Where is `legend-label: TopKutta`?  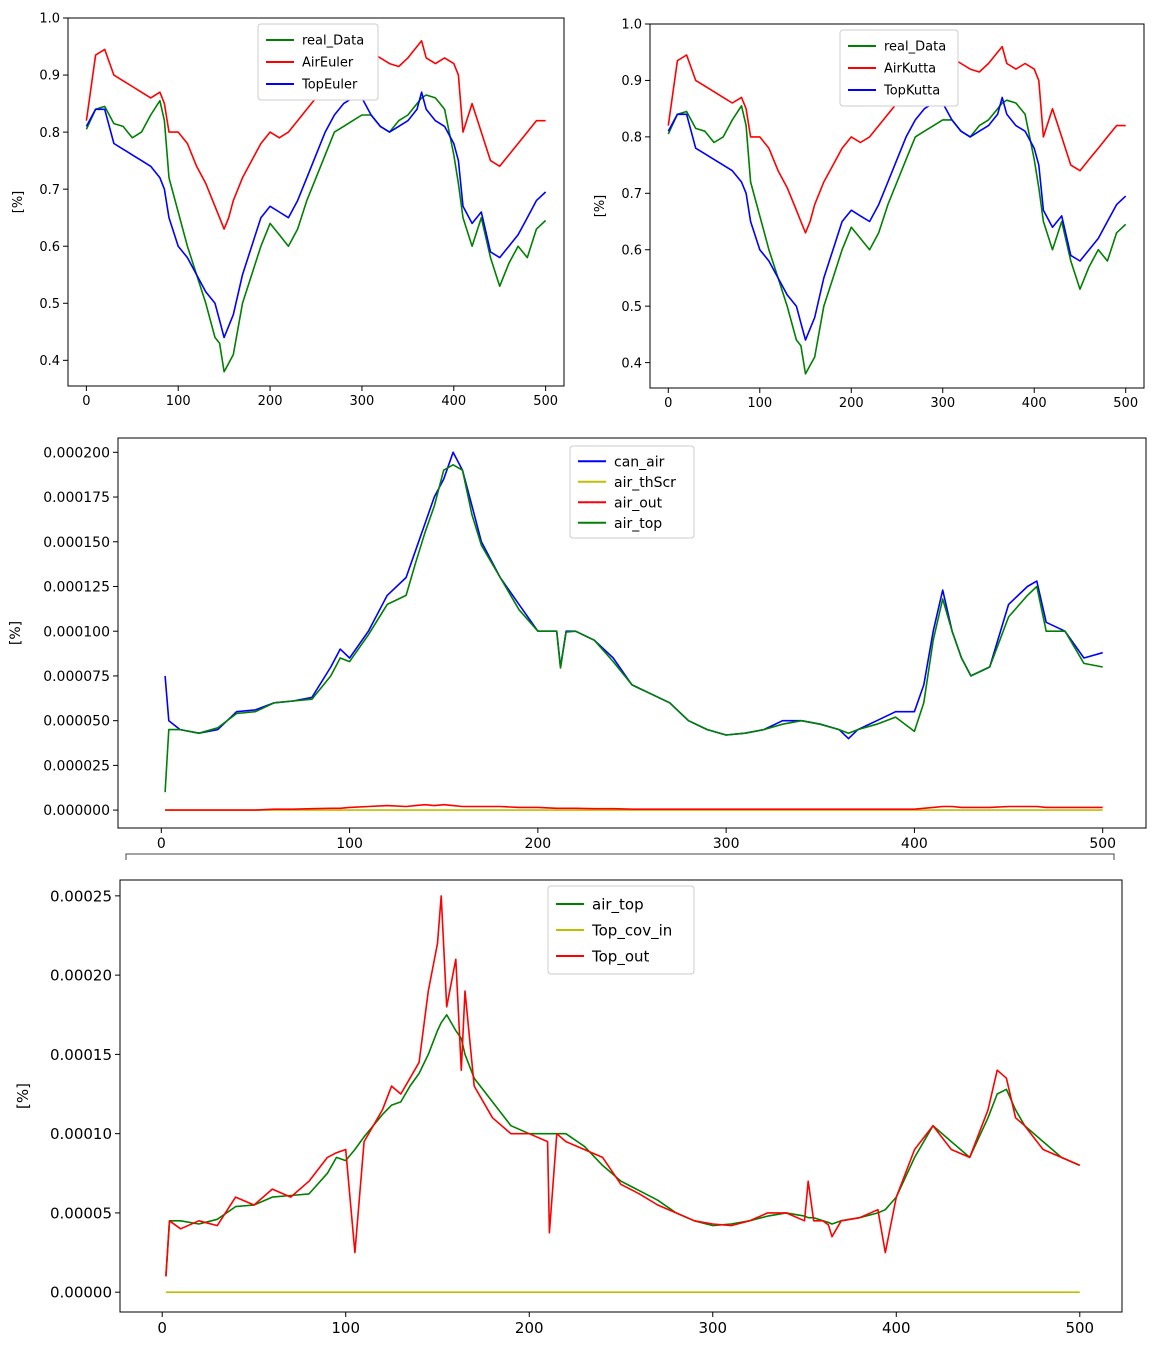
legend-label: TopKutta is located at coordinates (911, 91).